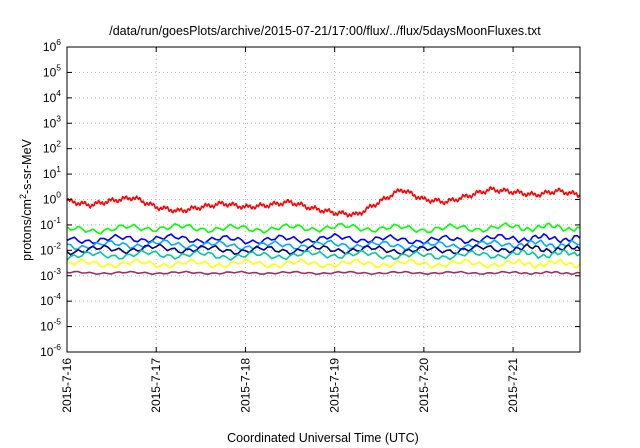 Image resolution: width=640 pixels, height=448 pixels. Describe the element at coordinates (335, 385) in the screenshot. I see `x-tick-label: 2015-7-19` at that location.